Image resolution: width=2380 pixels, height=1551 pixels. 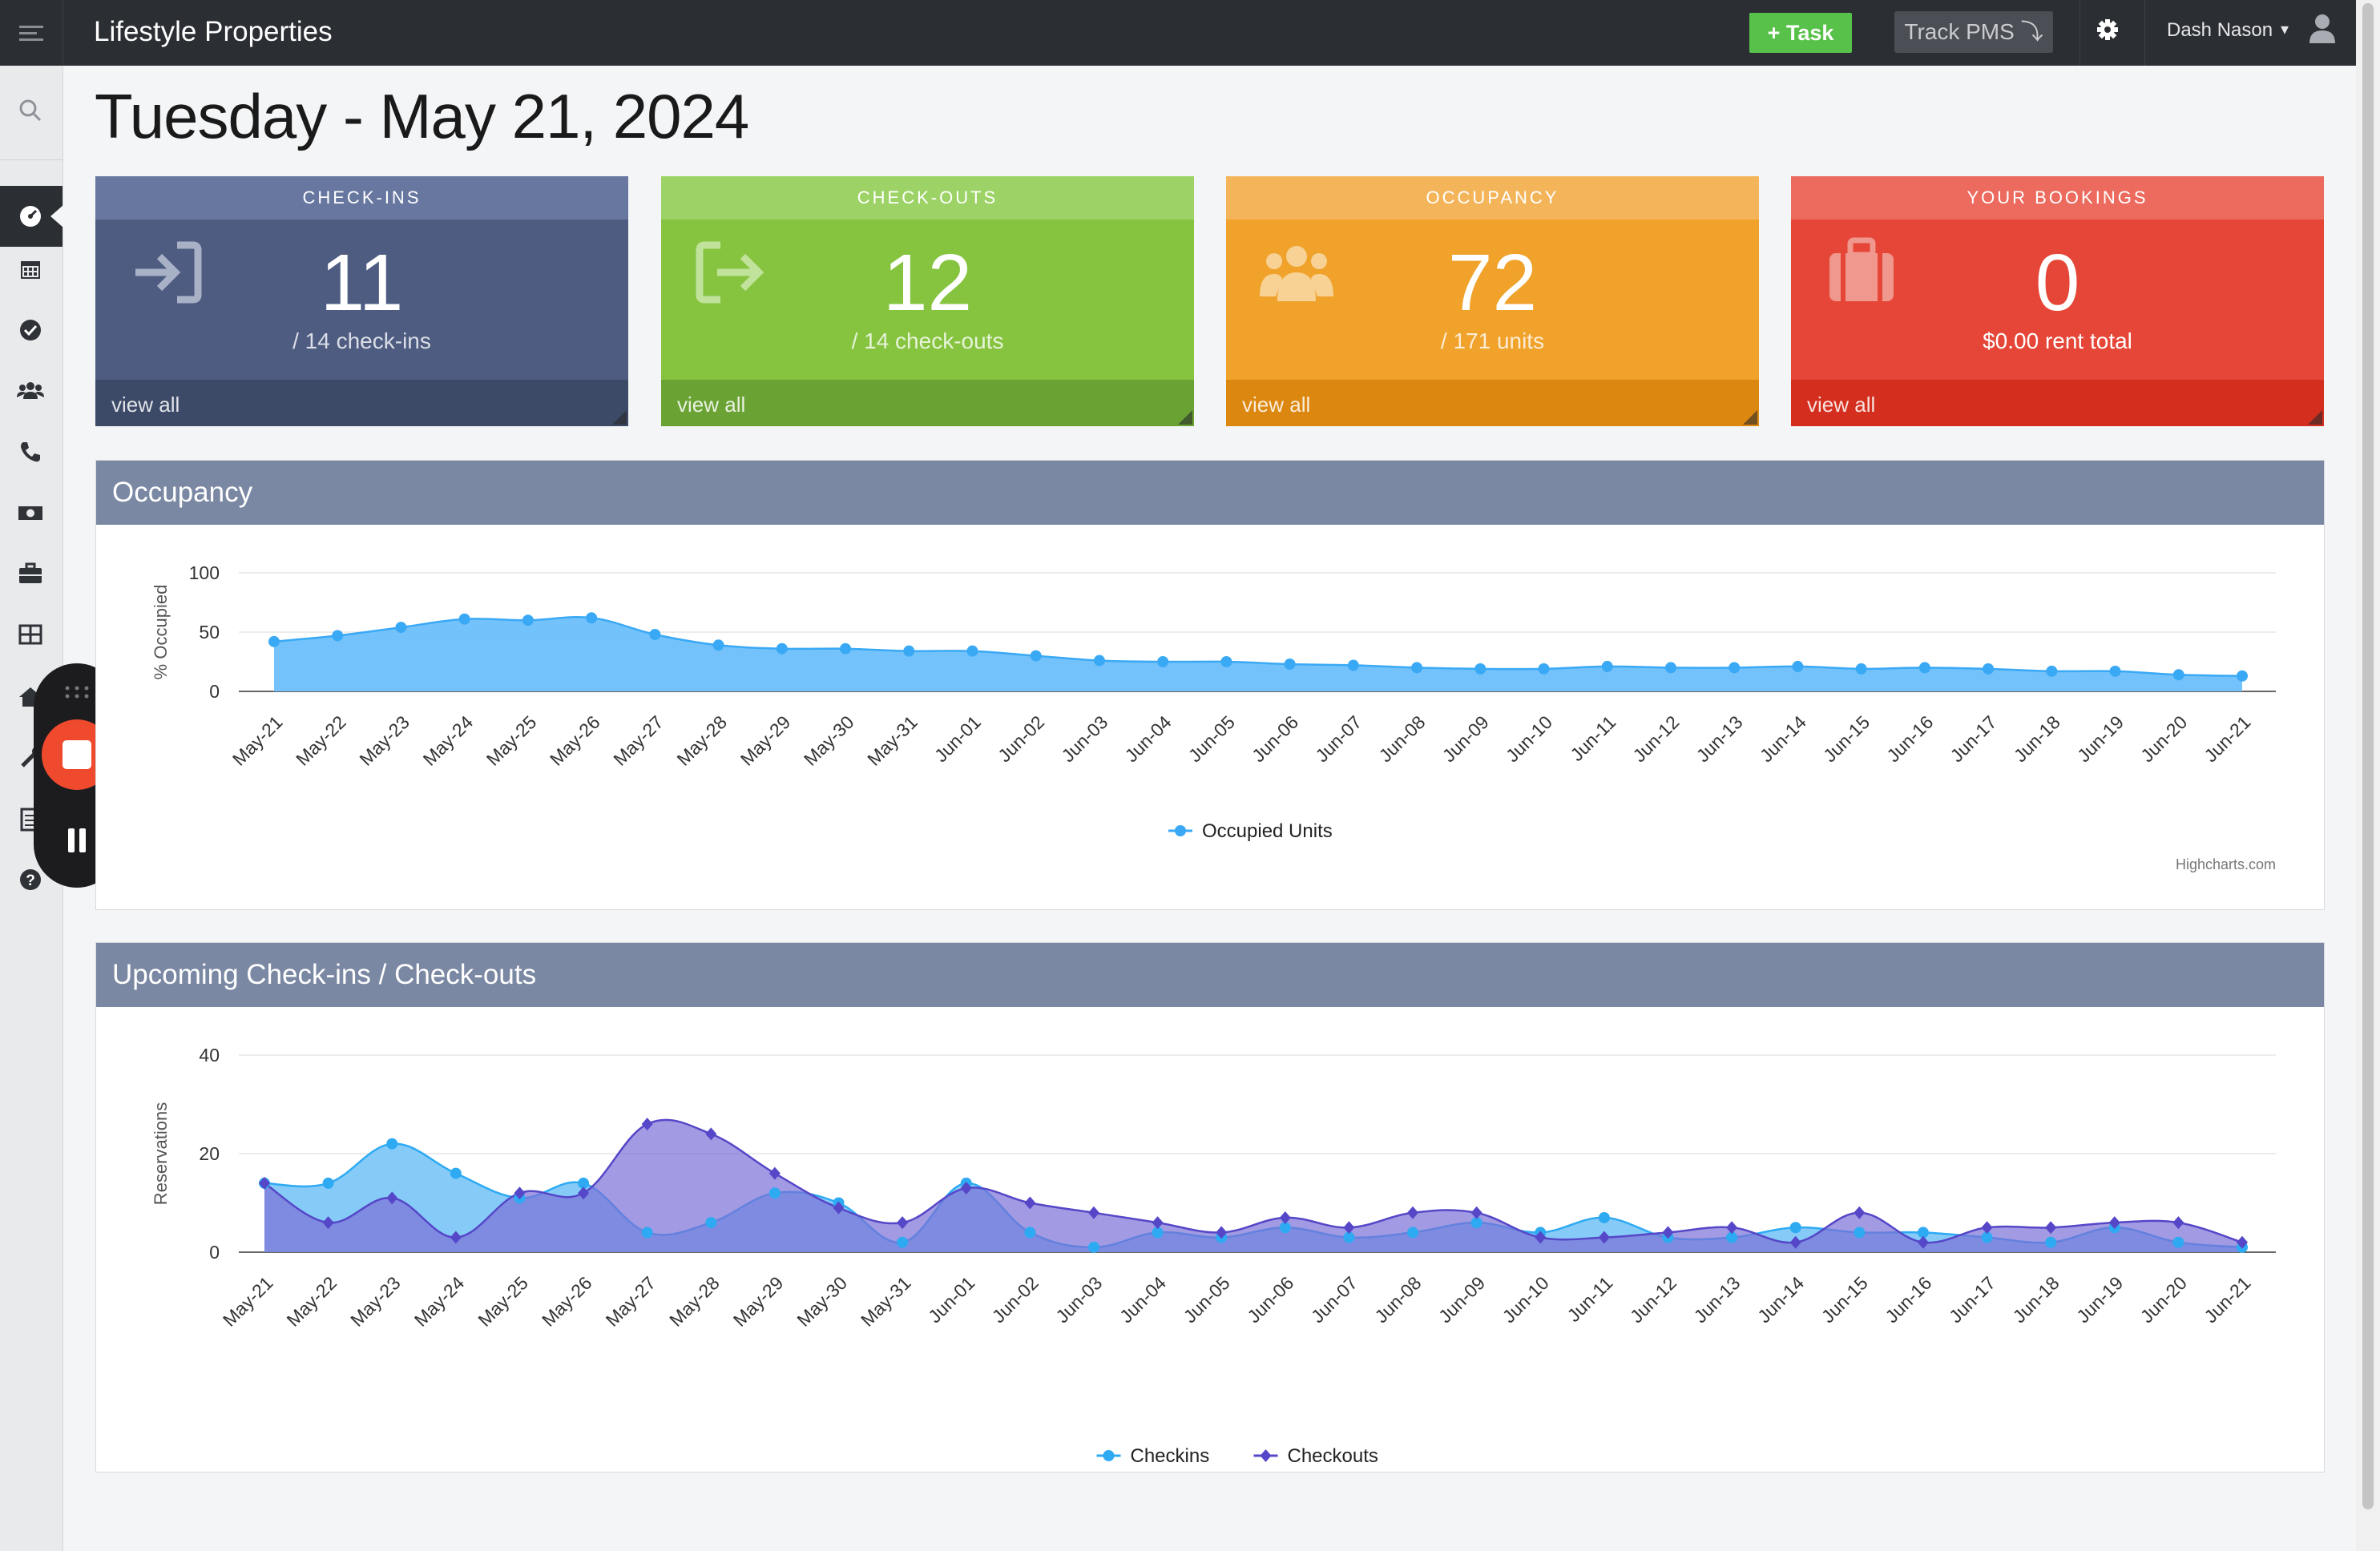 I want to click on money-icon, so click(x=31, y=512).